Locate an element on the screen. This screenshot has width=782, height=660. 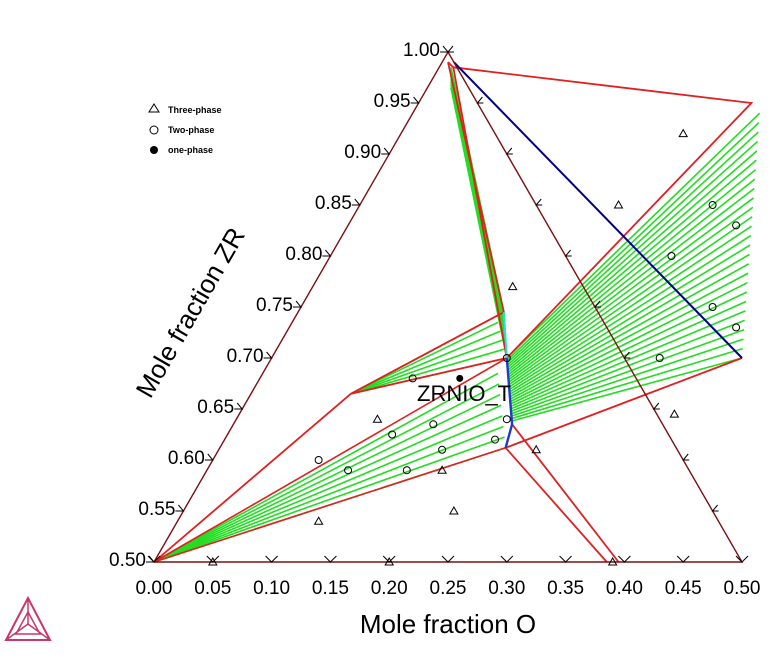
x-tick-label: 0.45 is located at coordinates (683, 588).